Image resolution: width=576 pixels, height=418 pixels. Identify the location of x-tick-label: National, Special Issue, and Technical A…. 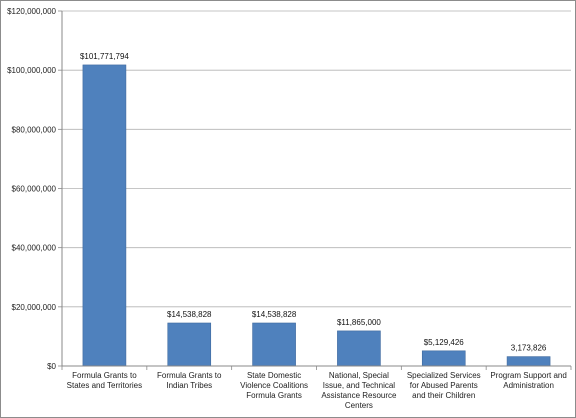
(359, 390).